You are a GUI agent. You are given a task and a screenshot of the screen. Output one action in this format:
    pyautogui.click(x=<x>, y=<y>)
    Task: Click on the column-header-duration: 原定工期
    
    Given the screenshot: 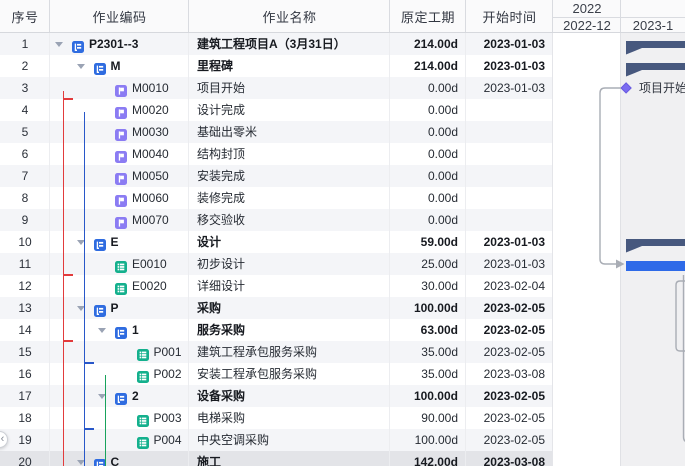 What is the action you would take?
    pyautogui.click(x=428, y=16)
    